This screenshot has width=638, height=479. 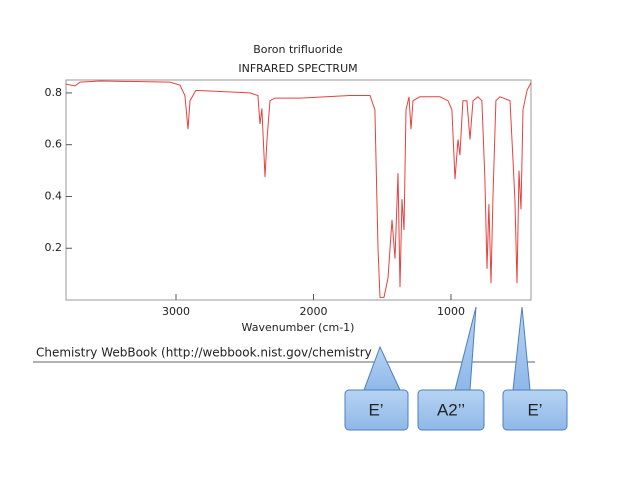 I want to click on callout: E’ A2’’ E’, so click(x=456, y=368).